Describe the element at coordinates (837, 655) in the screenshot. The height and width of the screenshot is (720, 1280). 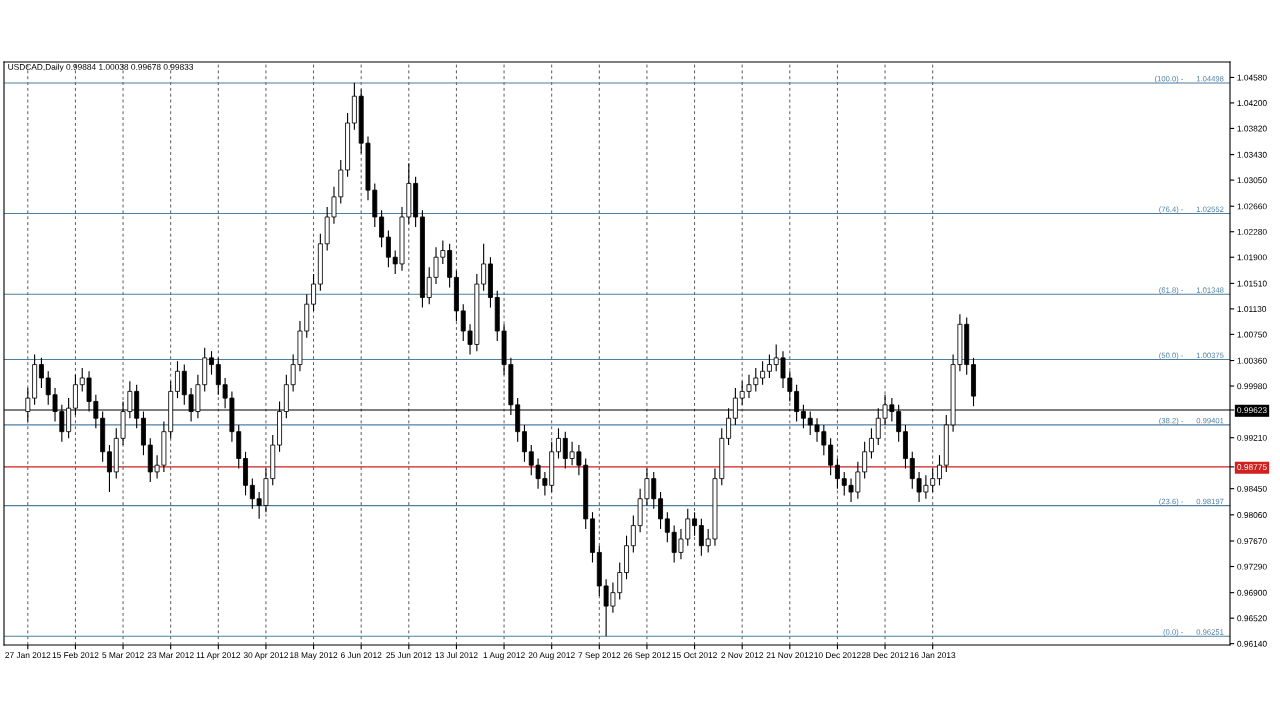
I see `x-tick-label: 10 Dec 2012` at that location.